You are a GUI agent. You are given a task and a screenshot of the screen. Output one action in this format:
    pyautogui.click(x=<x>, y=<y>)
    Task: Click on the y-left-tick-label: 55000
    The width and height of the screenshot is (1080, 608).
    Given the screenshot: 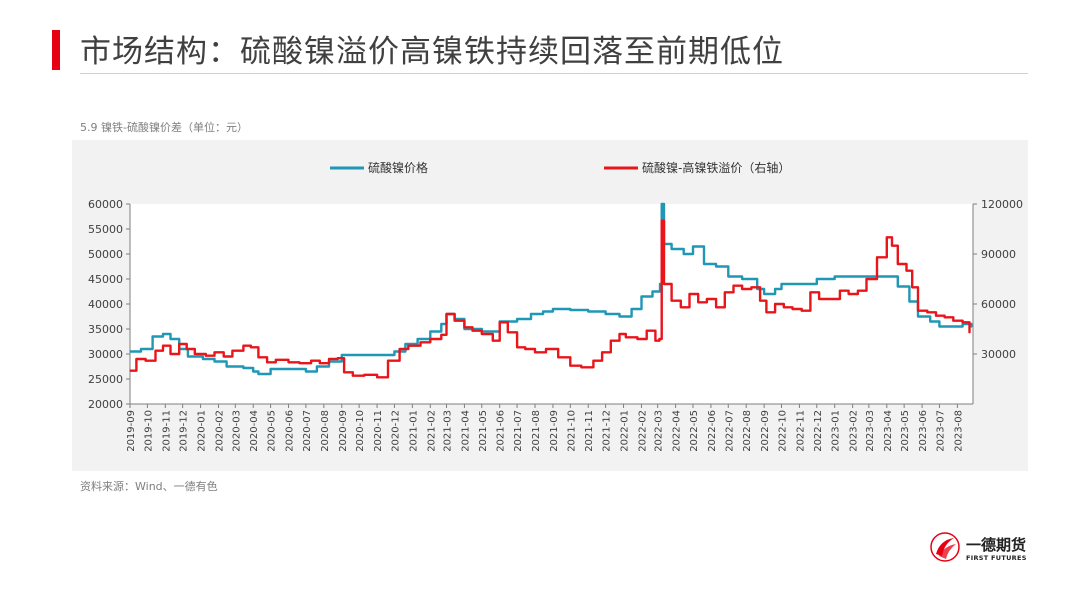 What is the action you would take?
    pyautogui.click(x=105, y=229)
    